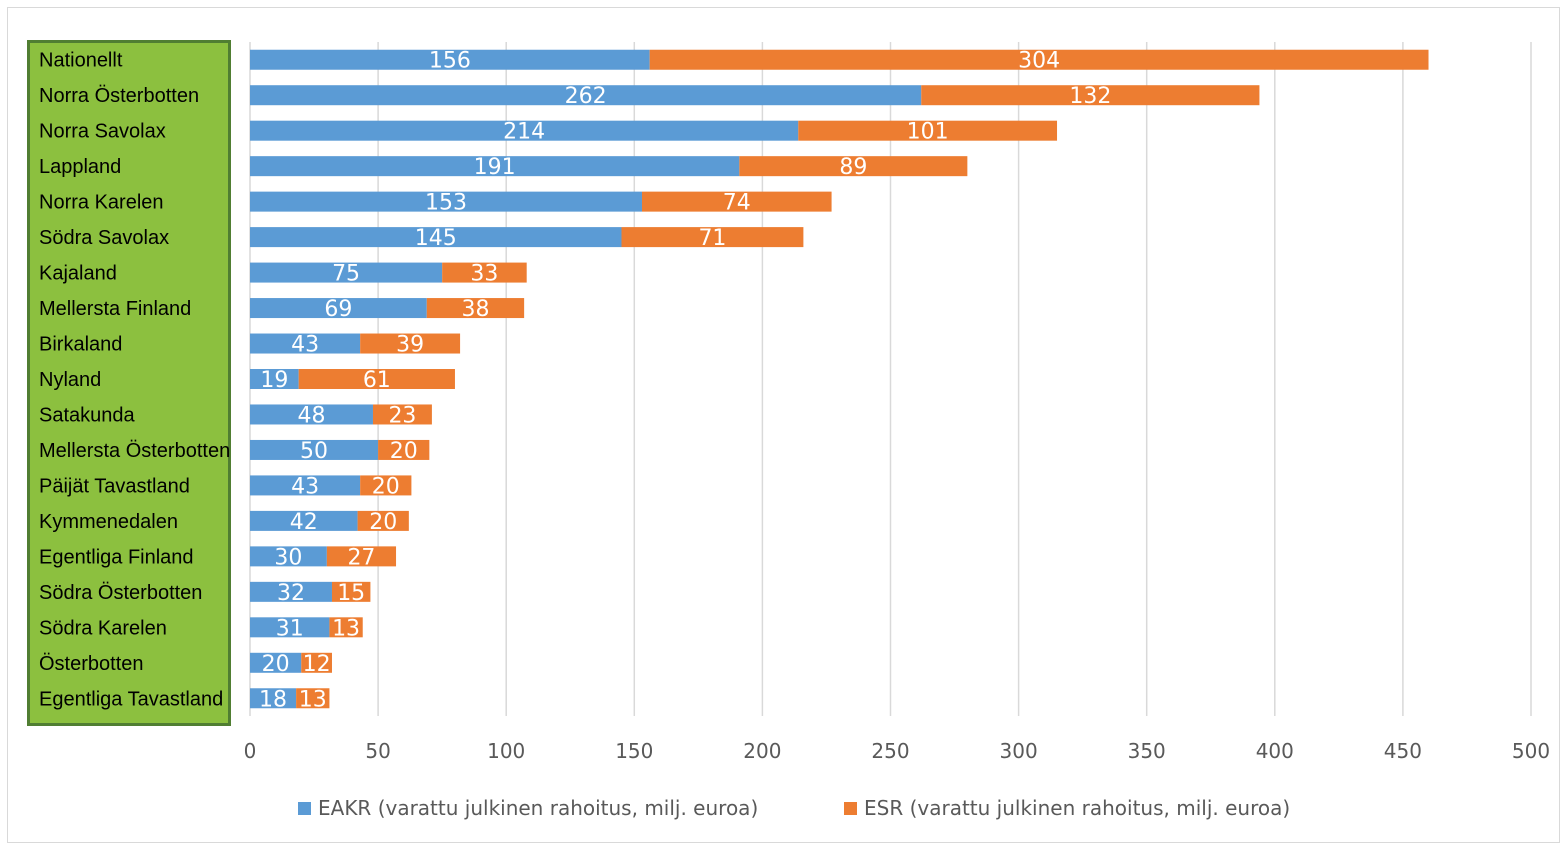  I want to click on category-label: Södra Karelen, so click(103, 628).